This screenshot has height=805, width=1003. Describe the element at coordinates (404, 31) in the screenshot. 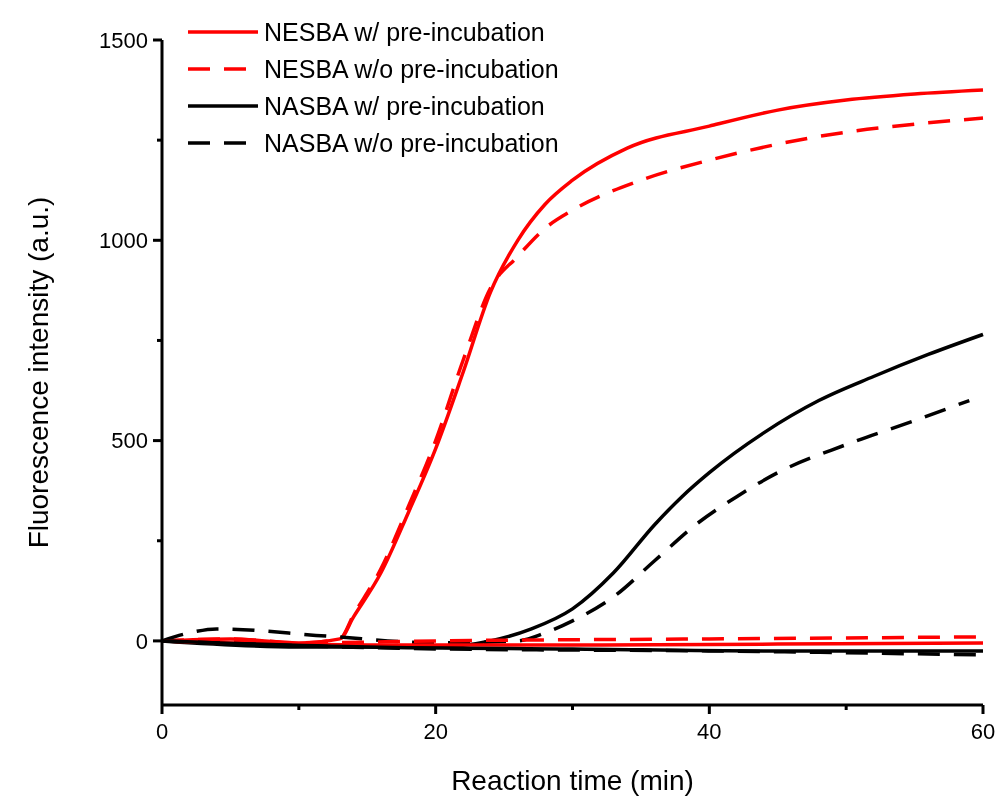

I see `legend-label: NESBA w/ pre-incubation` at that location.